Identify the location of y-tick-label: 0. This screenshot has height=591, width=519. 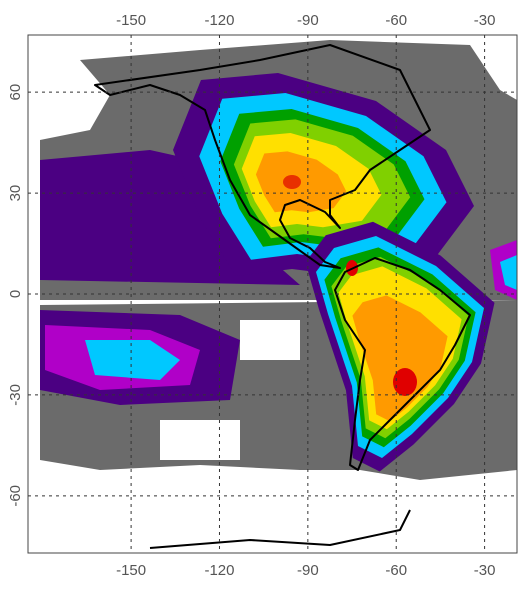
(15, 294).